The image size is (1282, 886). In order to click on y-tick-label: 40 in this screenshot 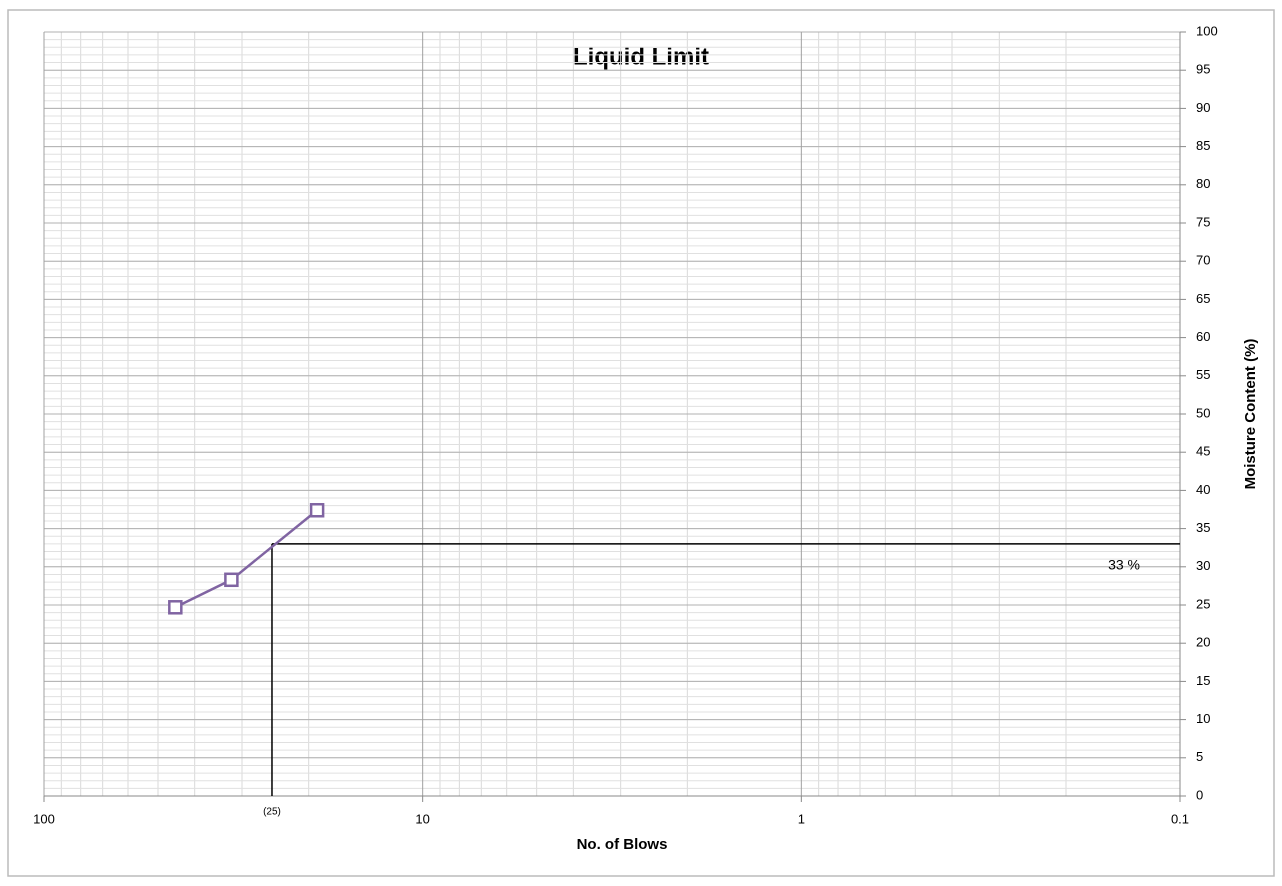, I will do `click(1203, 489)`.